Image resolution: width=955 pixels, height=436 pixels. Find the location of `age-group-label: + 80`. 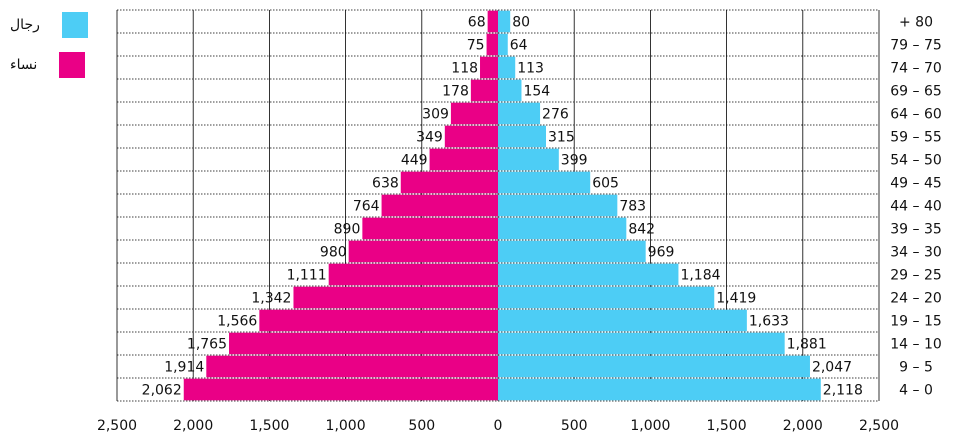

age-group-label: + 80 is located at coordinates (916, 23).